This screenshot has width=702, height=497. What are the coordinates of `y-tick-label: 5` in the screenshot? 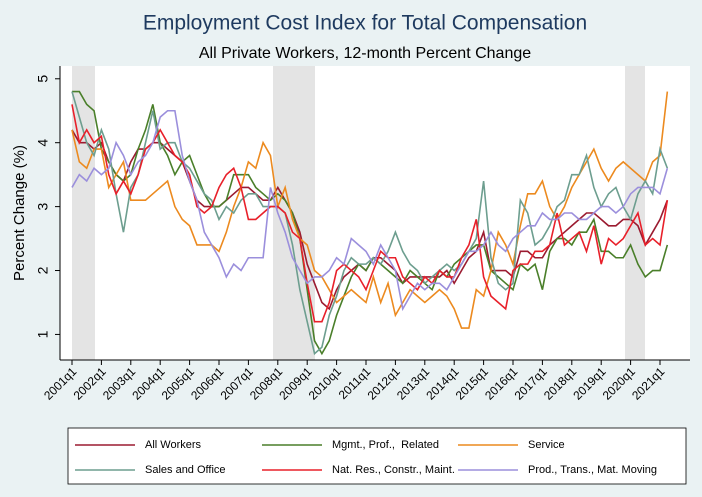 It's located at (43, 79).